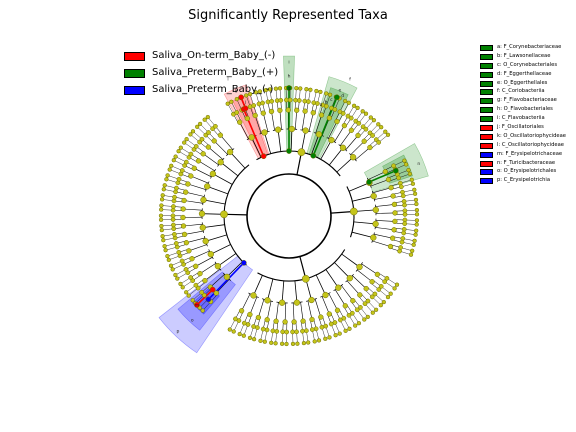 The image size is (576, 432). What do you see at coordinates (134, 56) in the screenshot?
I see `legend-swatch` at bounding box center [134, 56].